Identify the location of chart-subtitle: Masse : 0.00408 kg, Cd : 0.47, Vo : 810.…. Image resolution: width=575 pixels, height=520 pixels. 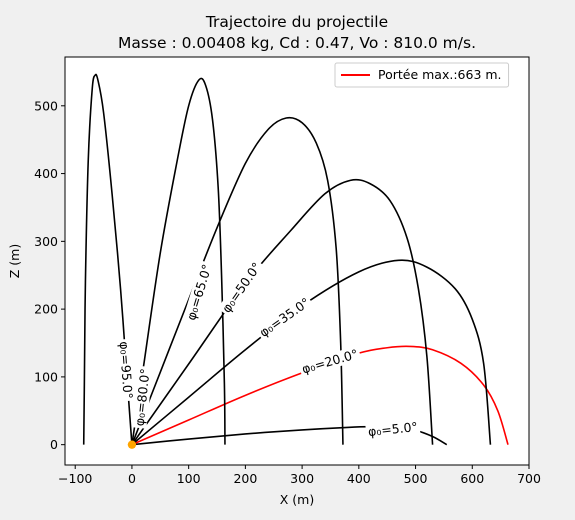
(297, 43).